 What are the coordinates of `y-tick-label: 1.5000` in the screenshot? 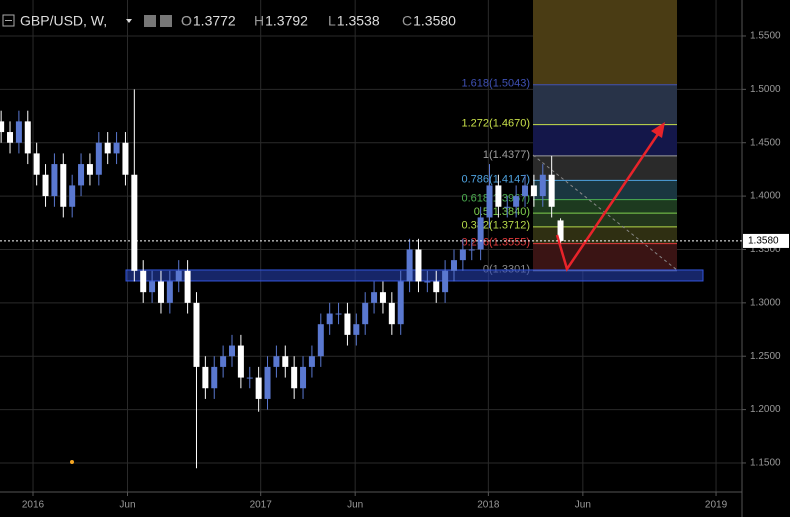 It's located at (765, 89).